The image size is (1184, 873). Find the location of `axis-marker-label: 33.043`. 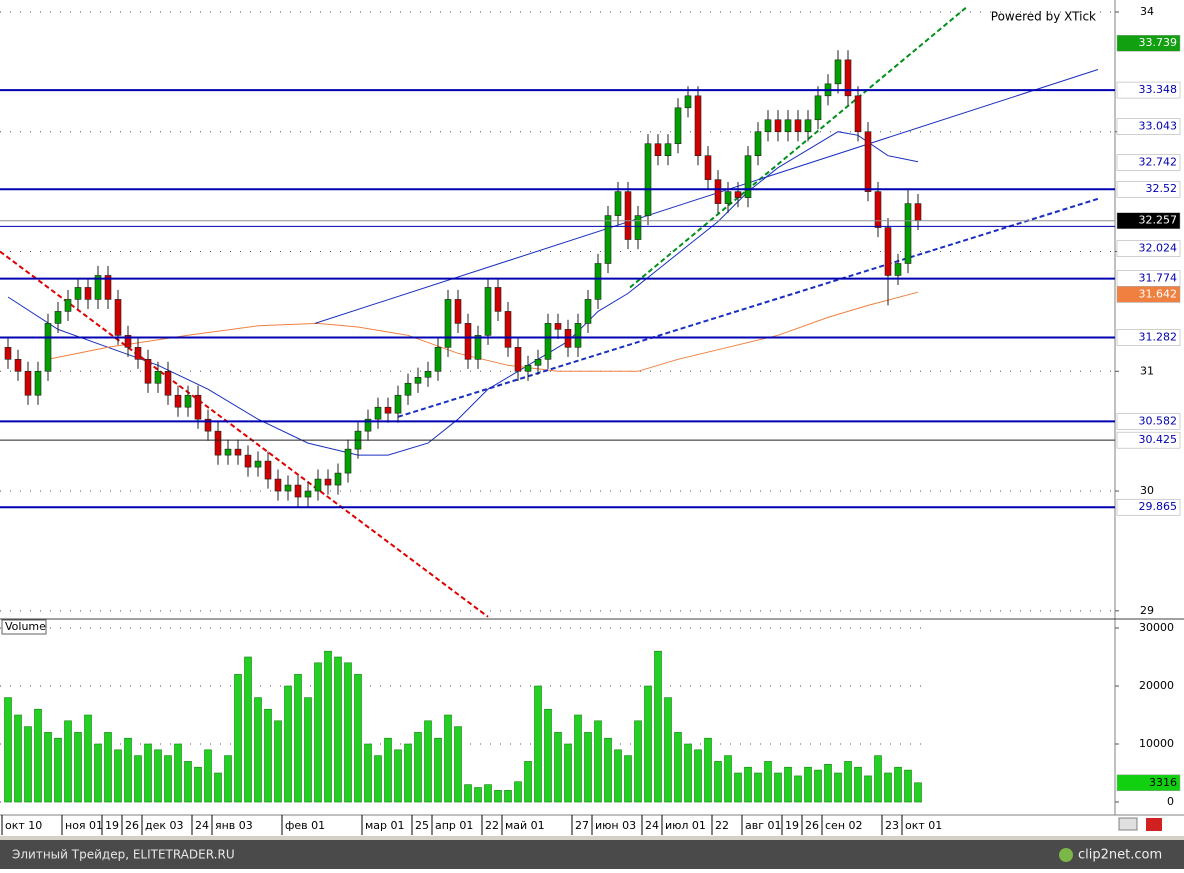

axis-marker-label: 33.043 is located at coordinates (1158, 126).